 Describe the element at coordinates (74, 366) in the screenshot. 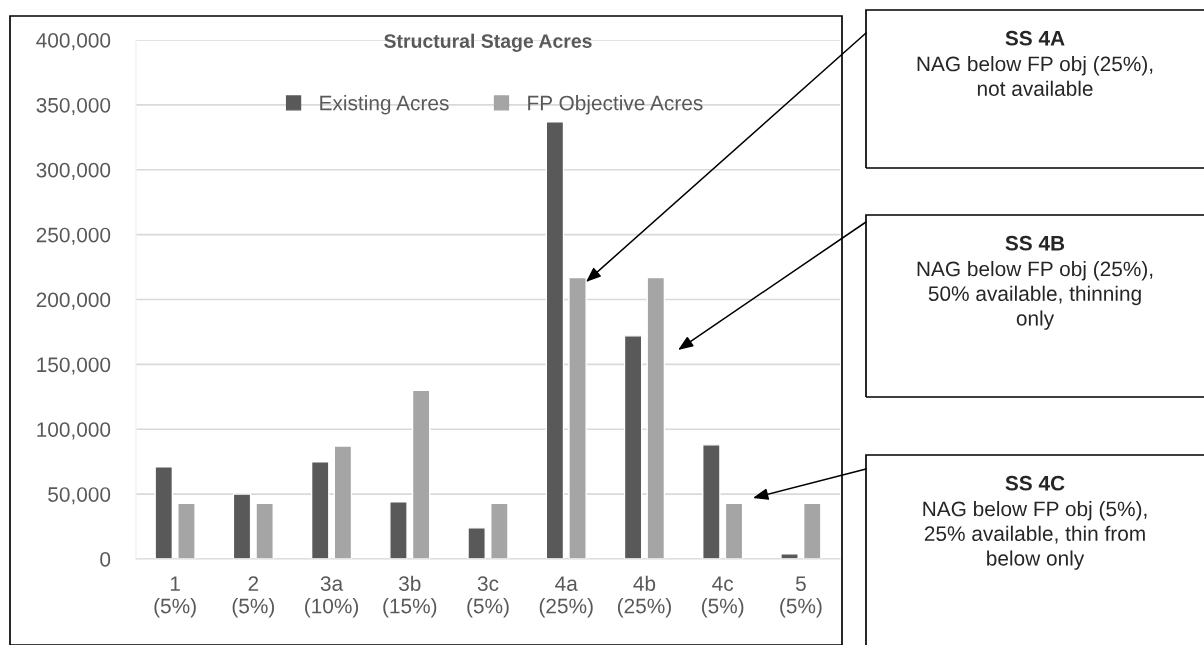

I see `y-tick-label: 150,000` at that location.